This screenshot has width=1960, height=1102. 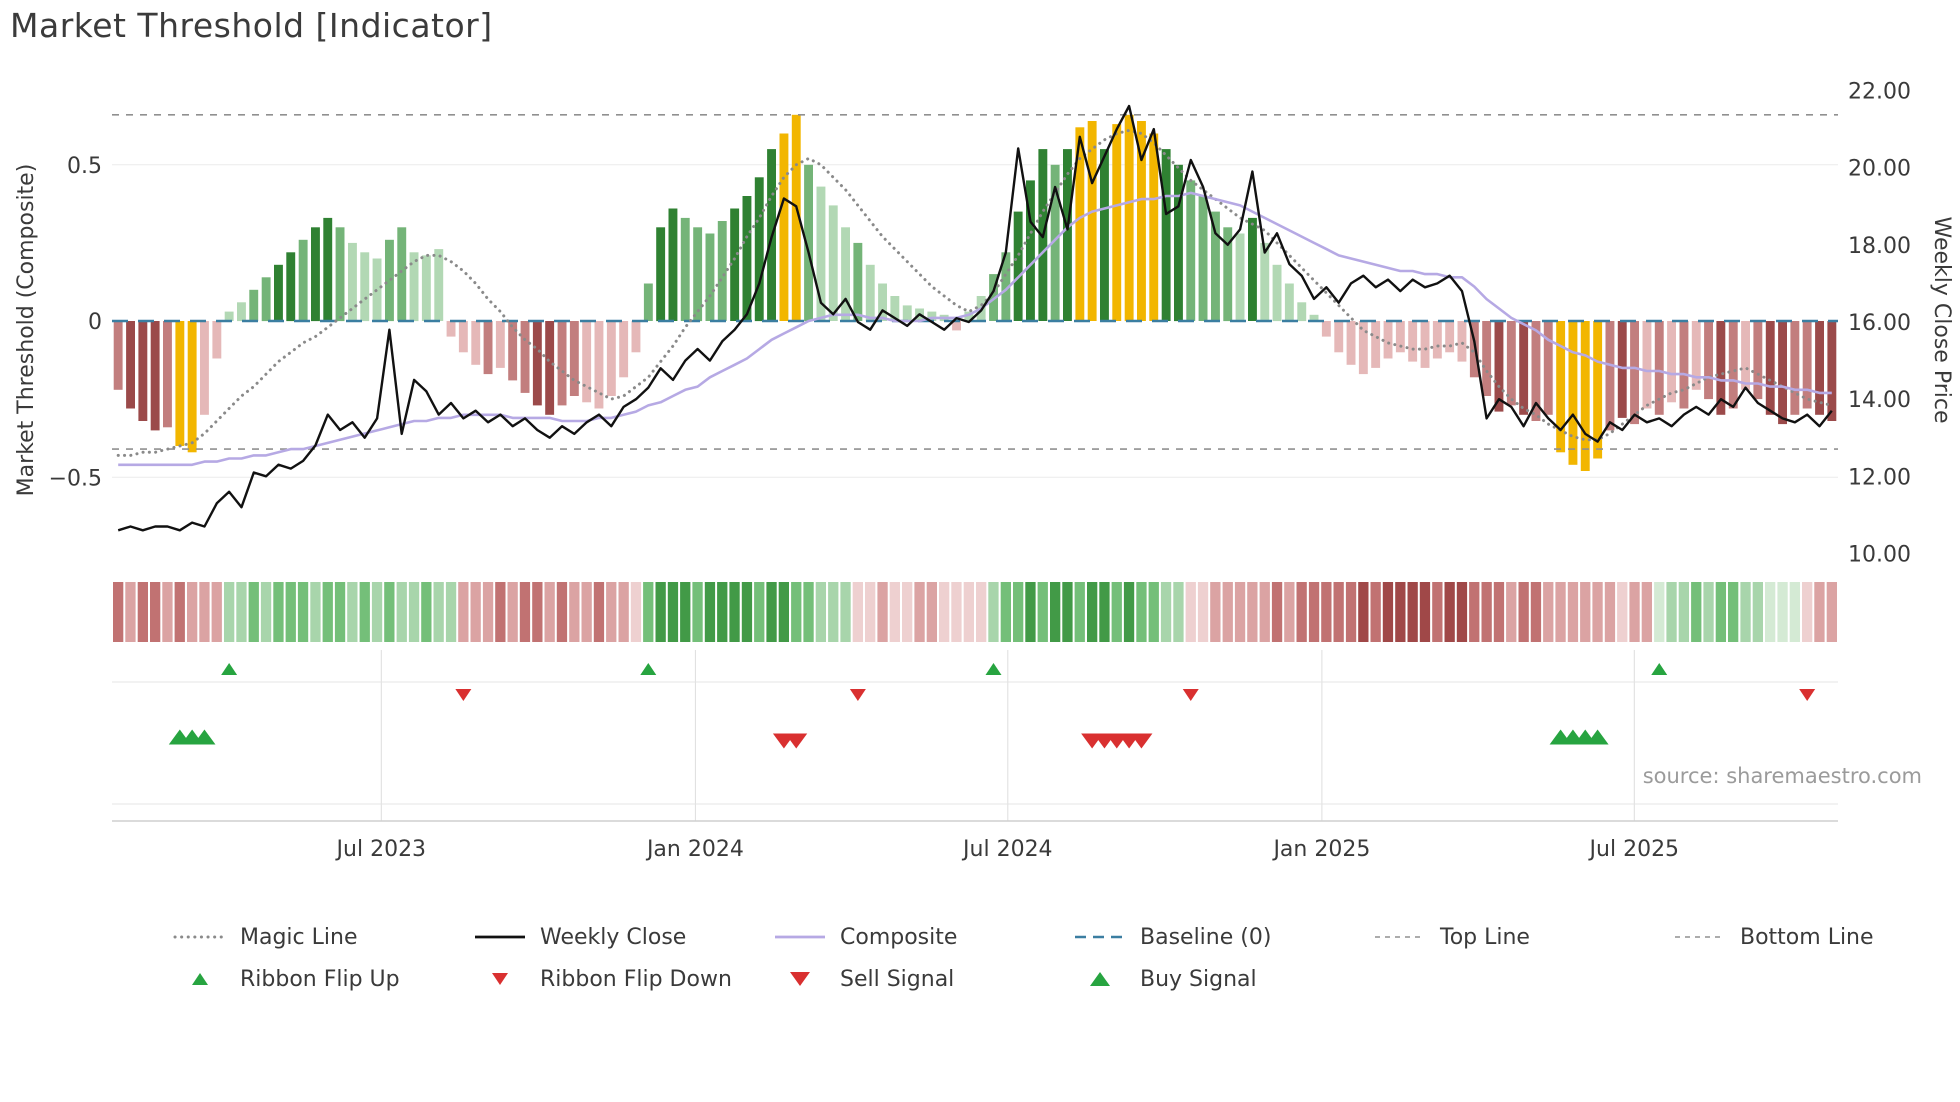 What do you see at coordinates (1100, 937) in the screenshot?
I see `baseline-swatch` at bounding box center [1100, 937].